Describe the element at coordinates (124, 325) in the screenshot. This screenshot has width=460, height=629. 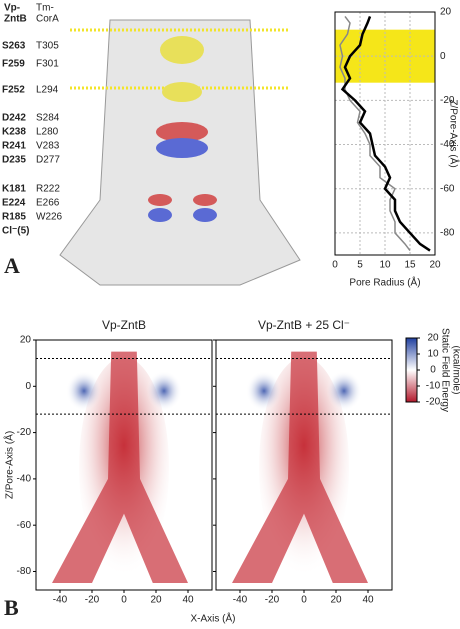
I see `chart-title: Vp-ZntB` at that location.